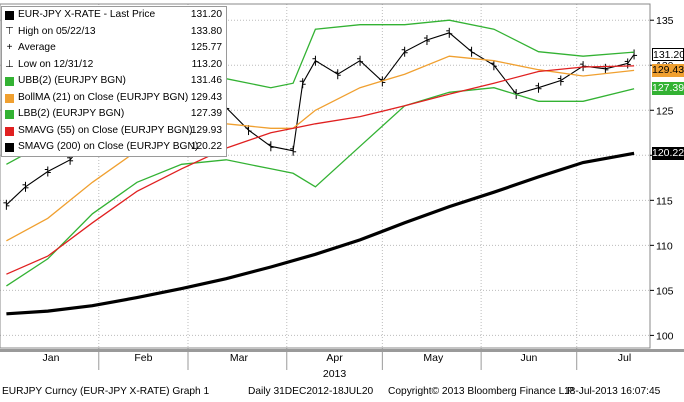  I want to click on x-tick-label: Feb, so click(143, 358).